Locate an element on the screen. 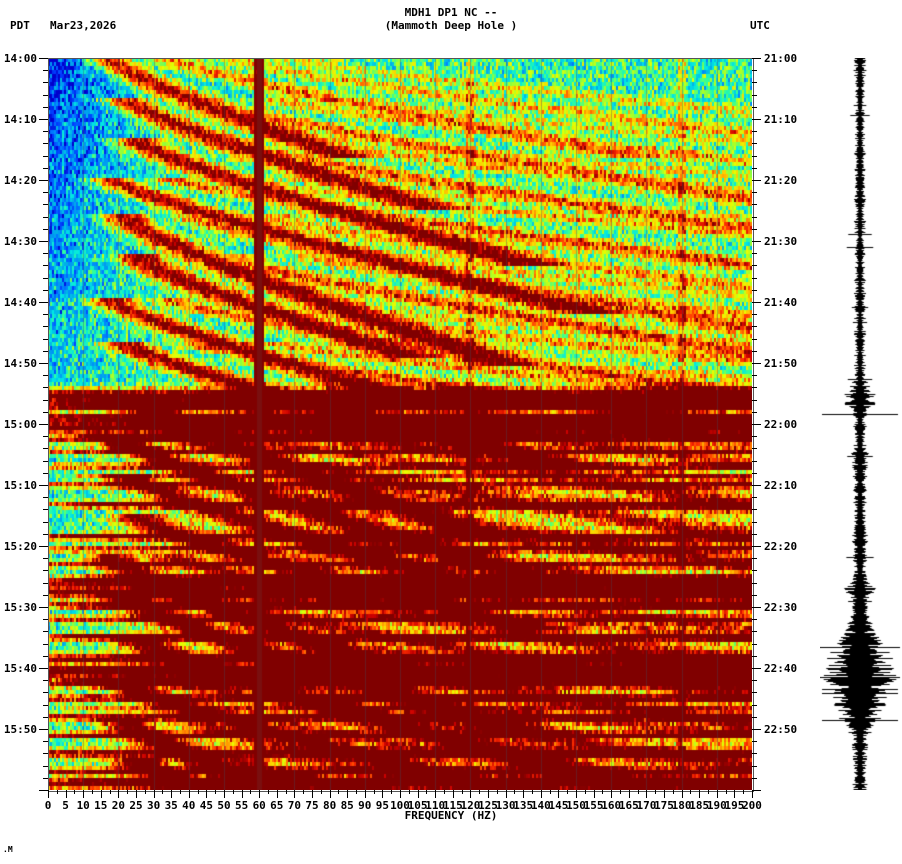  freq-tick-label: 155 is located at coordinates (593, 805).